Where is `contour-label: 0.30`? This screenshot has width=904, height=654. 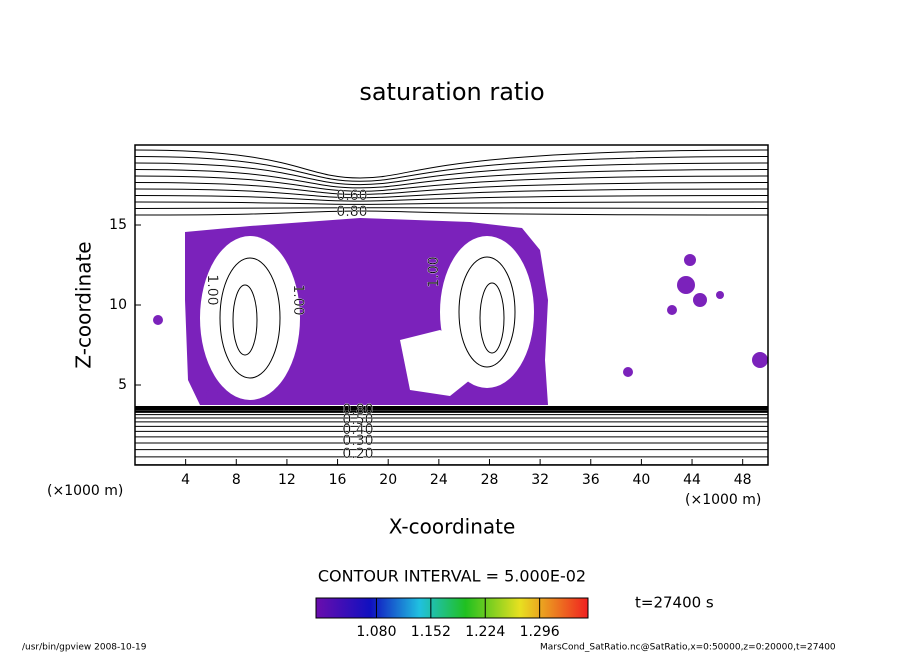
contour-label: 0.30 is located at coordinates (357, 441).